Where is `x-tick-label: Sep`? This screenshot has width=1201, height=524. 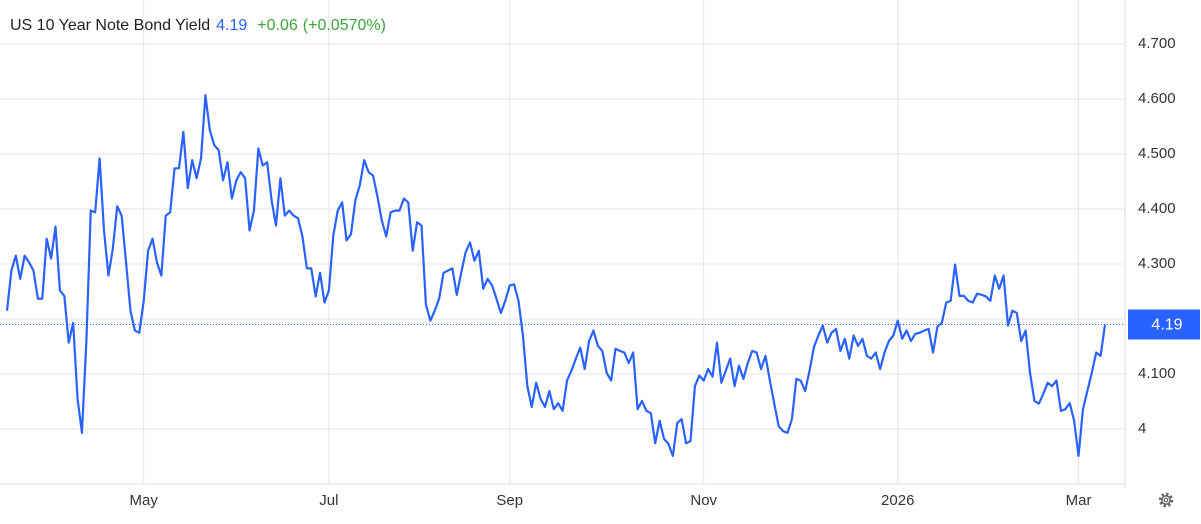 x-tick-label: Sep is located at coordinates (509, 500).